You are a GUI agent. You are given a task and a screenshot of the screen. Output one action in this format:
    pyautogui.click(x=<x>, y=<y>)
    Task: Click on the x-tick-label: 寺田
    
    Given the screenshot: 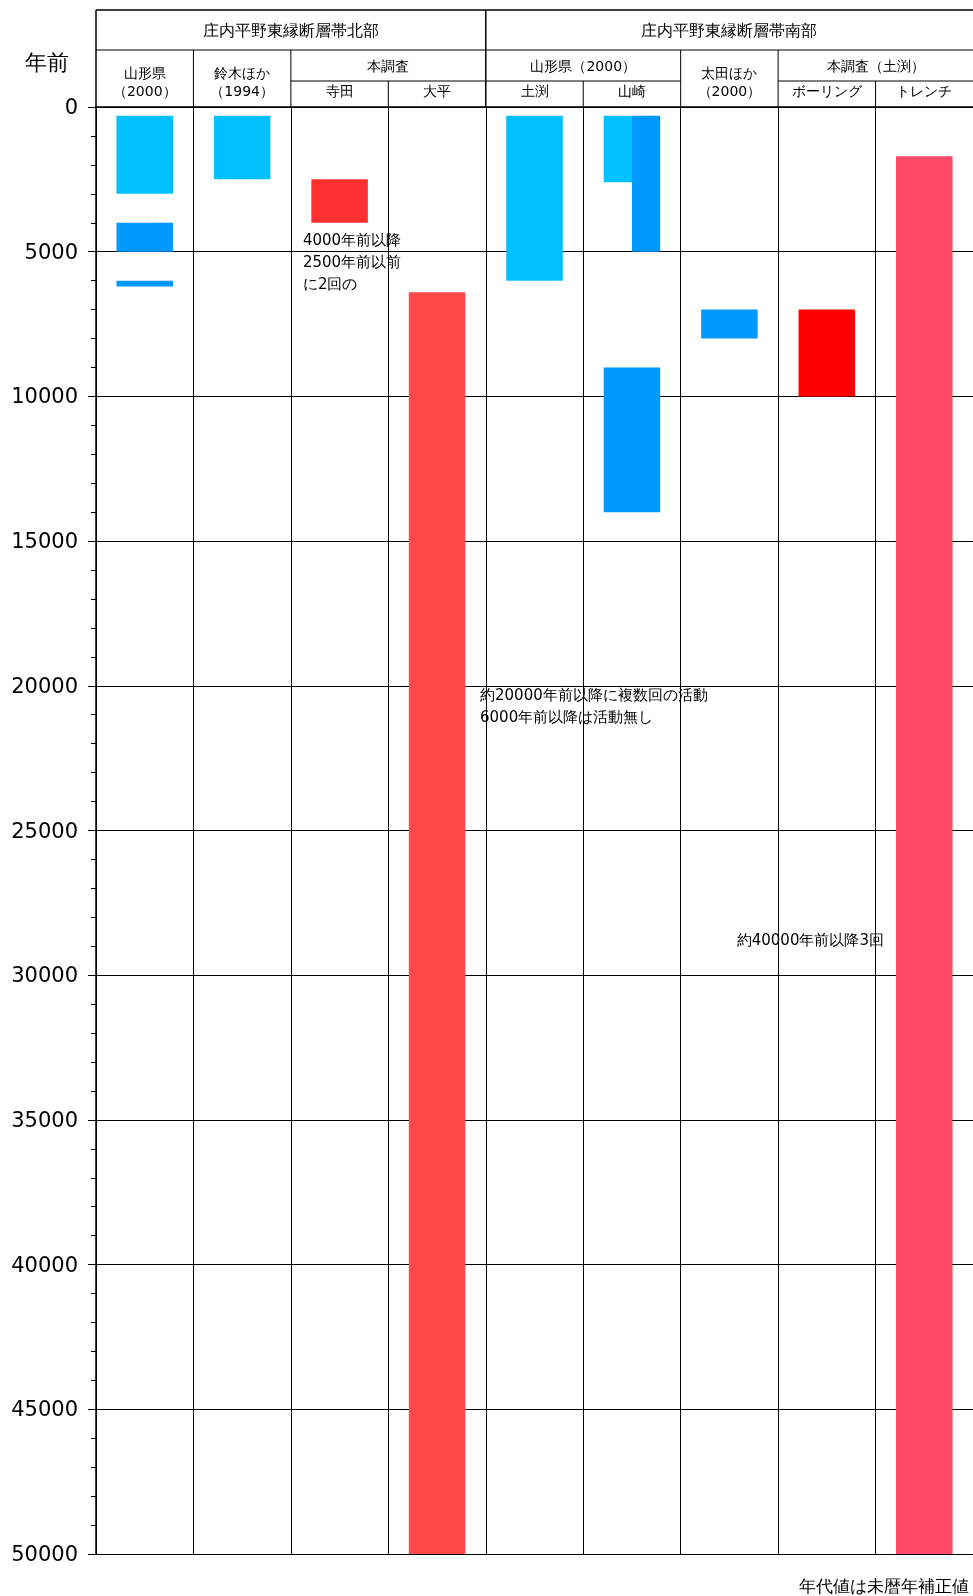 What is the action you would take?
    pyautogui.click(x=339, y=91)
    